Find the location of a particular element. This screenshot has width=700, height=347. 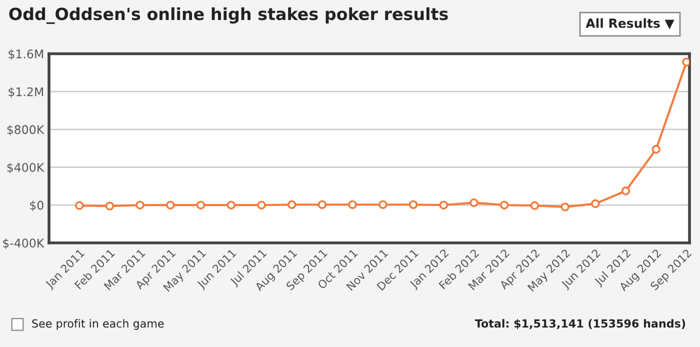

y-tick-label: $1.2M is located at coordinates (25, 92).